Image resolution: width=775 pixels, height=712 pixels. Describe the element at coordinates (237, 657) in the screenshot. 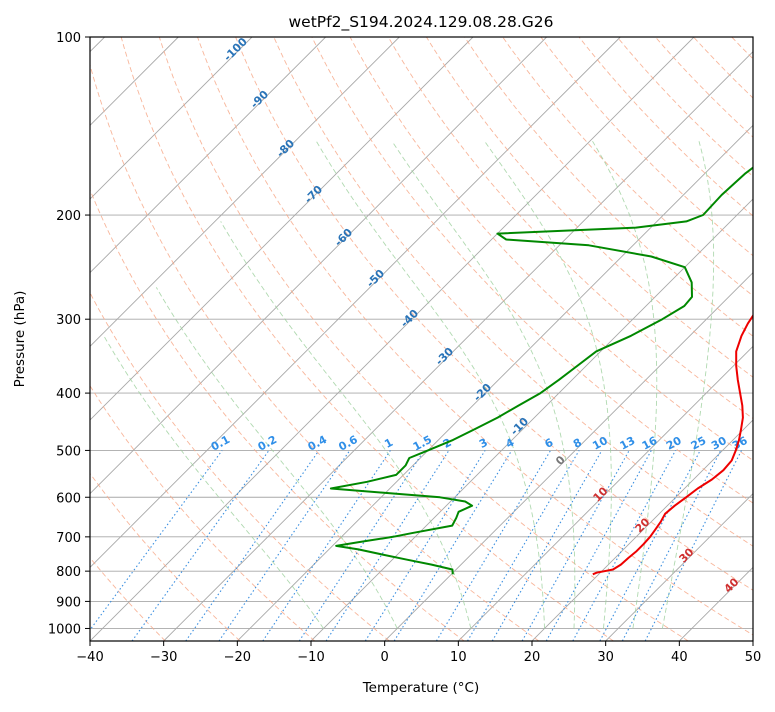

I see `x-tick-label: −20` at that location.